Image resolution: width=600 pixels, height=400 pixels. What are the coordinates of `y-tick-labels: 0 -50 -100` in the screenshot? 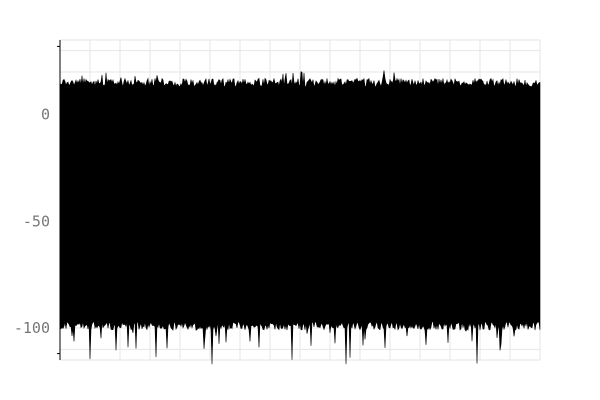 It's located at (32, 221).